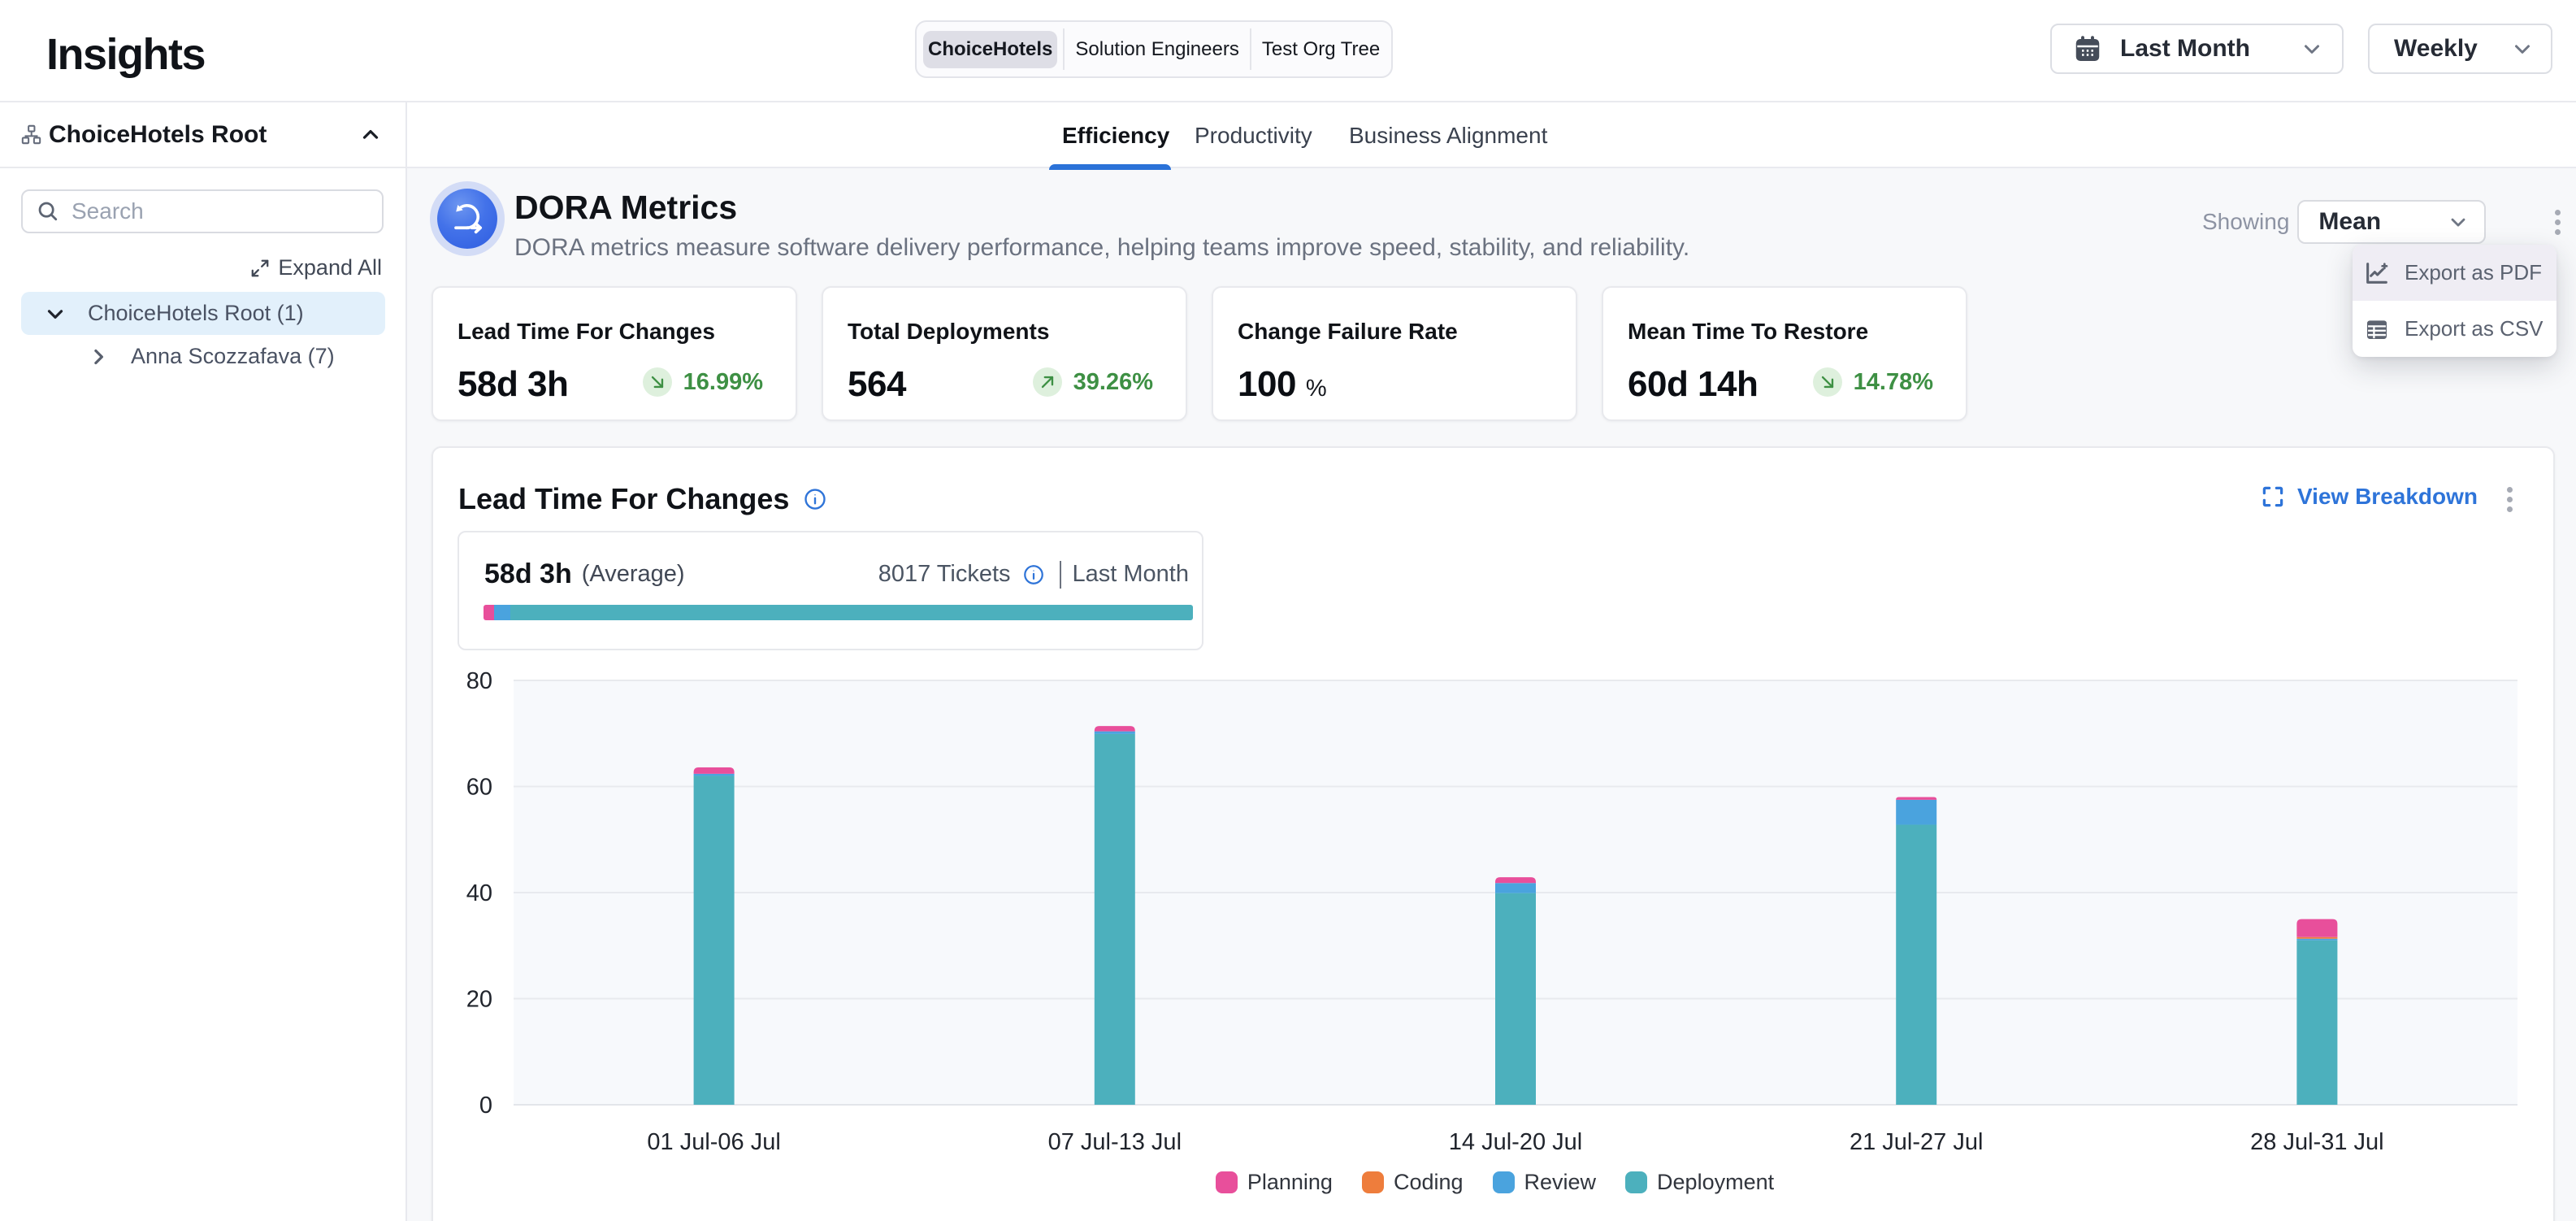  I want to click on tree-item-label: Anna Scozzafava (7), so click(233, 356).